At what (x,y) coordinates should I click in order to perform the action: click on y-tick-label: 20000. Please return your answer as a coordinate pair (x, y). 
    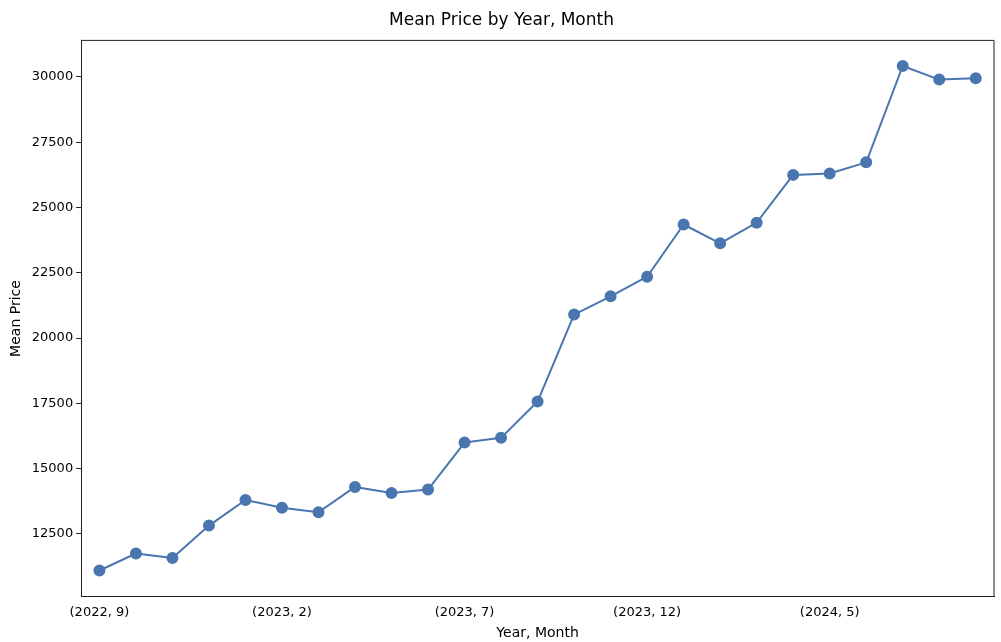
    Looking at the image, I should click on (52, 337).